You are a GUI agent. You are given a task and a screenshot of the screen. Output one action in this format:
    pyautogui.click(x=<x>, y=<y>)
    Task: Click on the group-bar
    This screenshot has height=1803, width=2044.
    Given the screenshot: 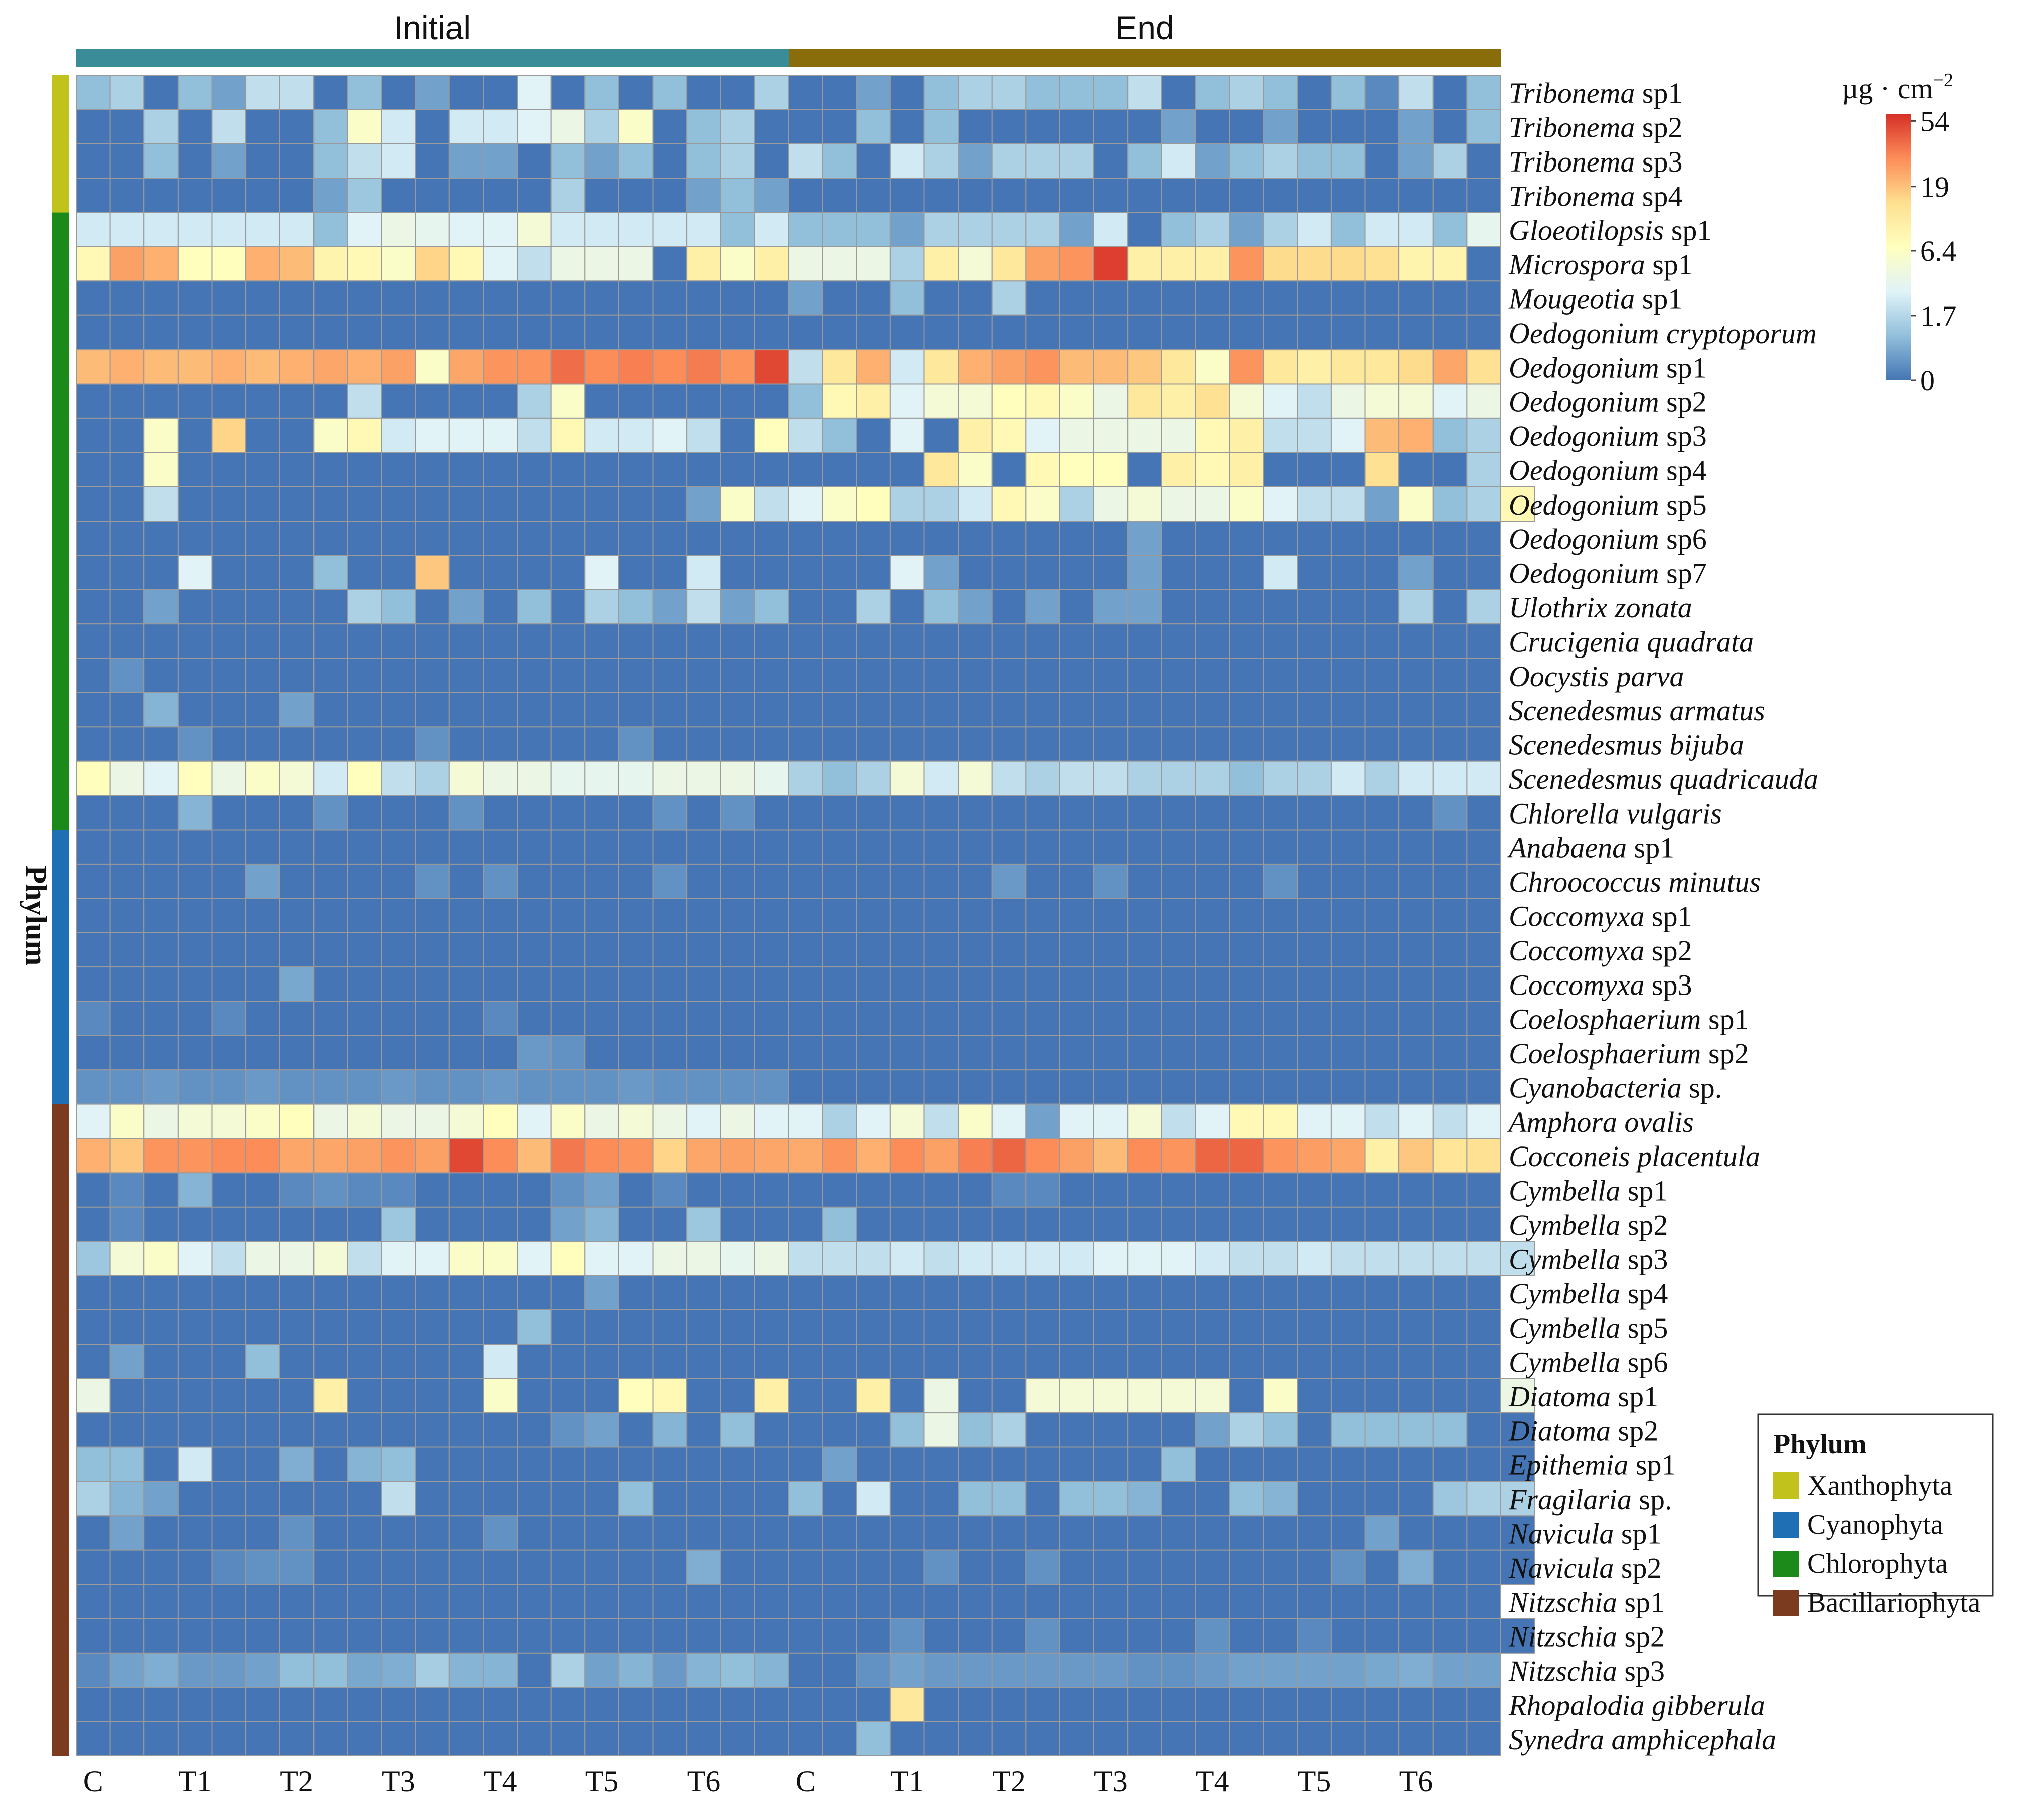 What is the action you would take?
    pyautogui.click(x=432, y=58)
    